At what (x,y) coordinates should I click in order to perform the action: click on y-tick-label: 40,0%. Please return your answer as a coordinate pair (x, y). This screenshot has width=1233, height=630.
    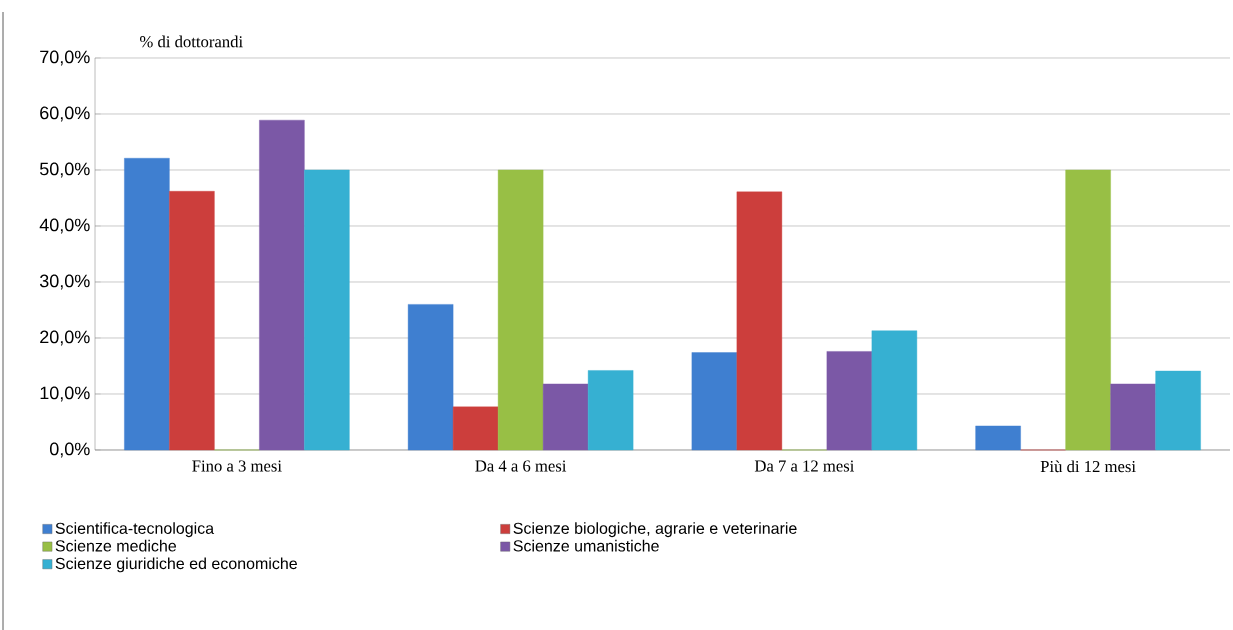
    Looking at the image, I should click on (64, 226).